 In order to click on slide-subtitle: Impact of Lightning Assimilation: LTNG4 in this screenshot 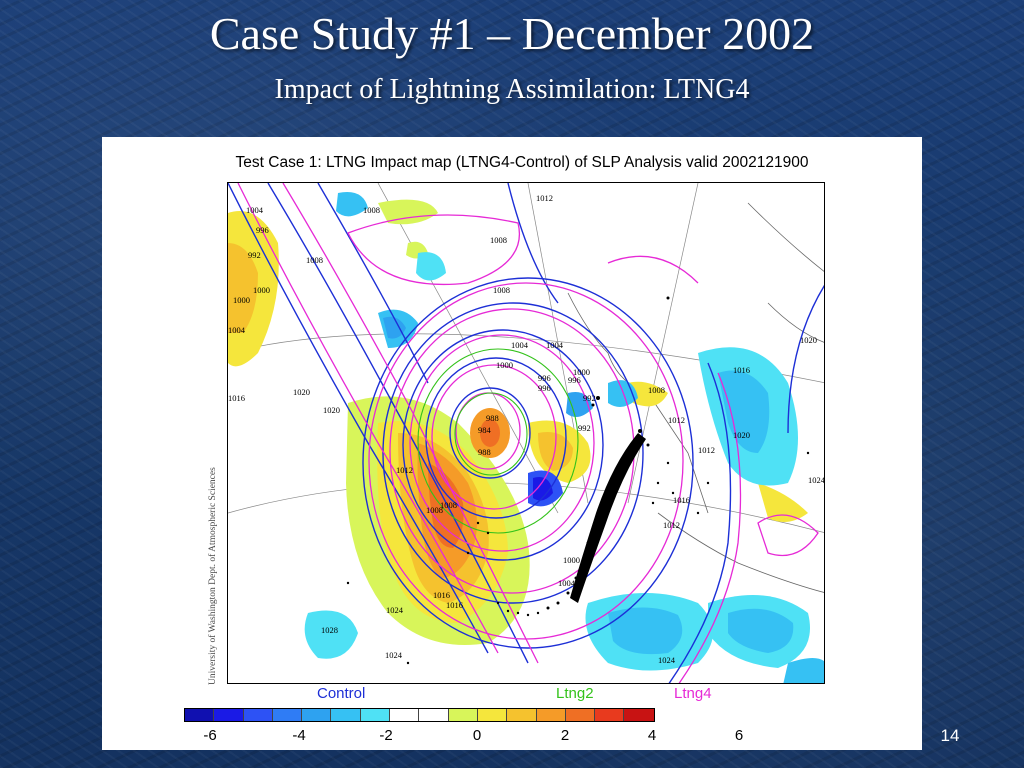, I will do `click(512, 89)`.